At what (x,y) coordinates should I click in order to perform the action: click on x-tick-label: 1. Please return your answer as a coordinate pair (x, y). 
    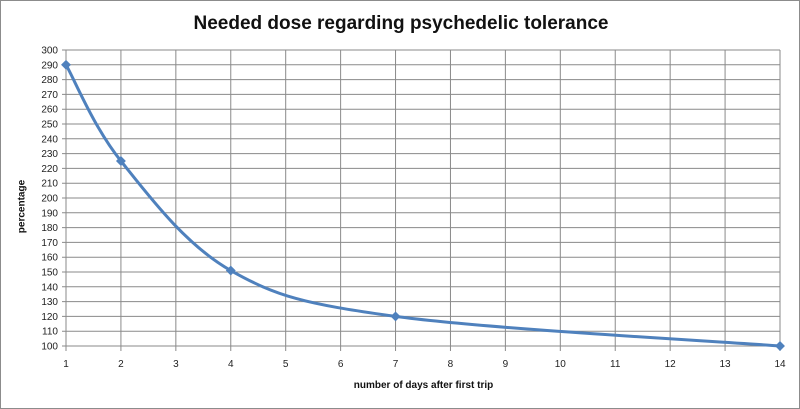
    Looking at the image, I should click on (66, 364).